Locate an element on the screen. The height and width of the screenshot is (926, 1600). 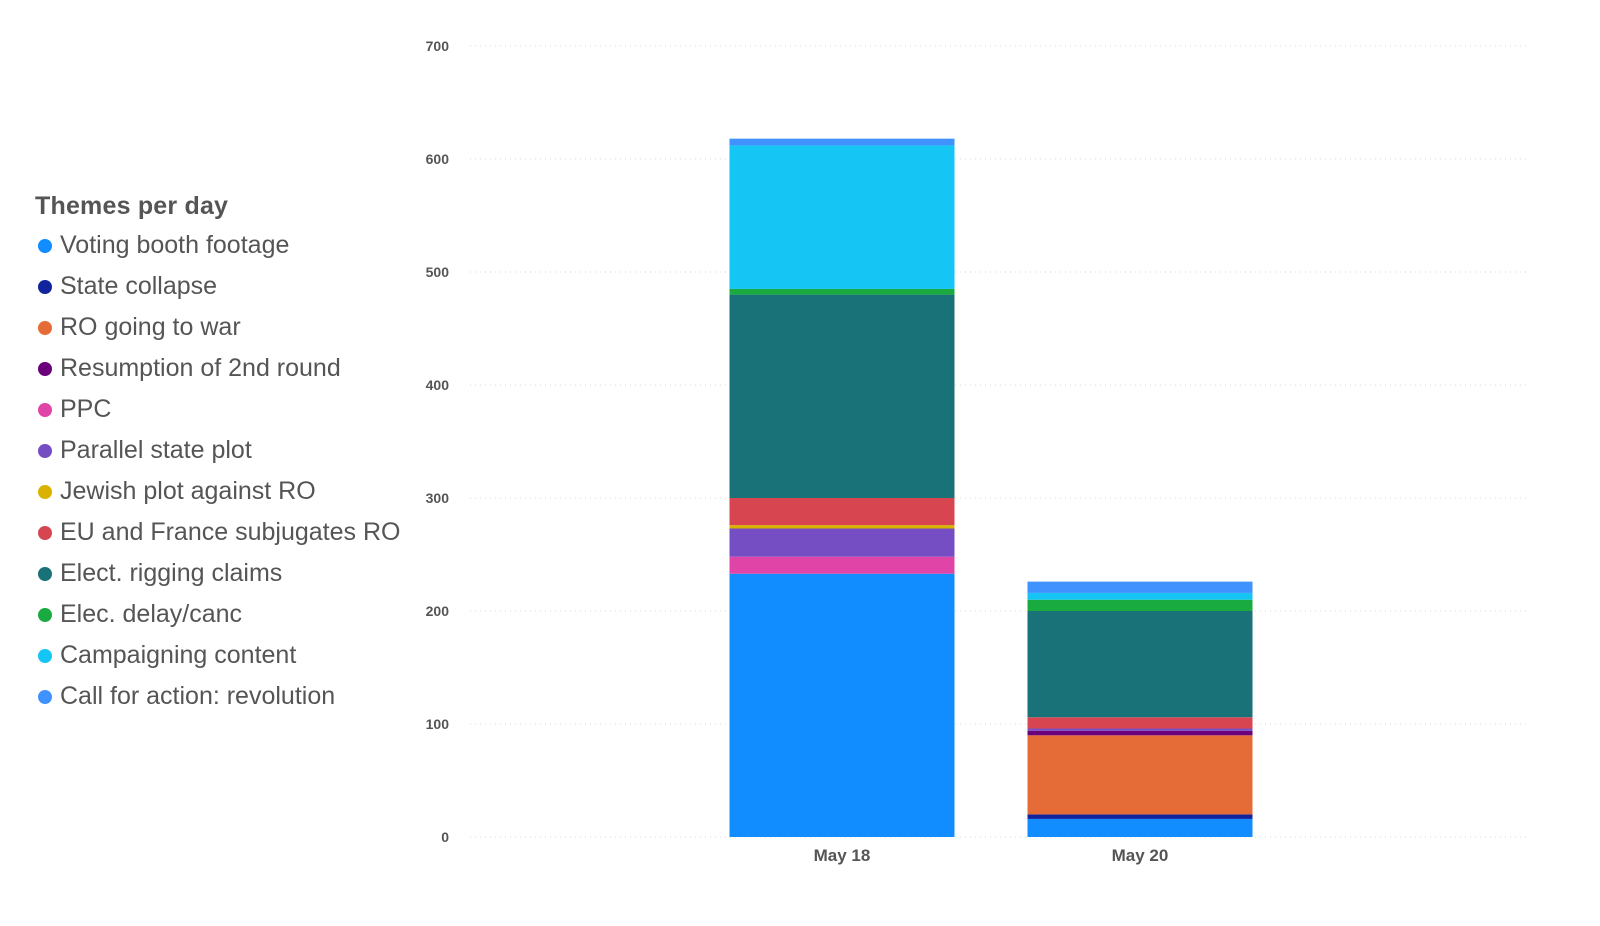
legend-item: RO going to war is located at coordinates (235, 327).